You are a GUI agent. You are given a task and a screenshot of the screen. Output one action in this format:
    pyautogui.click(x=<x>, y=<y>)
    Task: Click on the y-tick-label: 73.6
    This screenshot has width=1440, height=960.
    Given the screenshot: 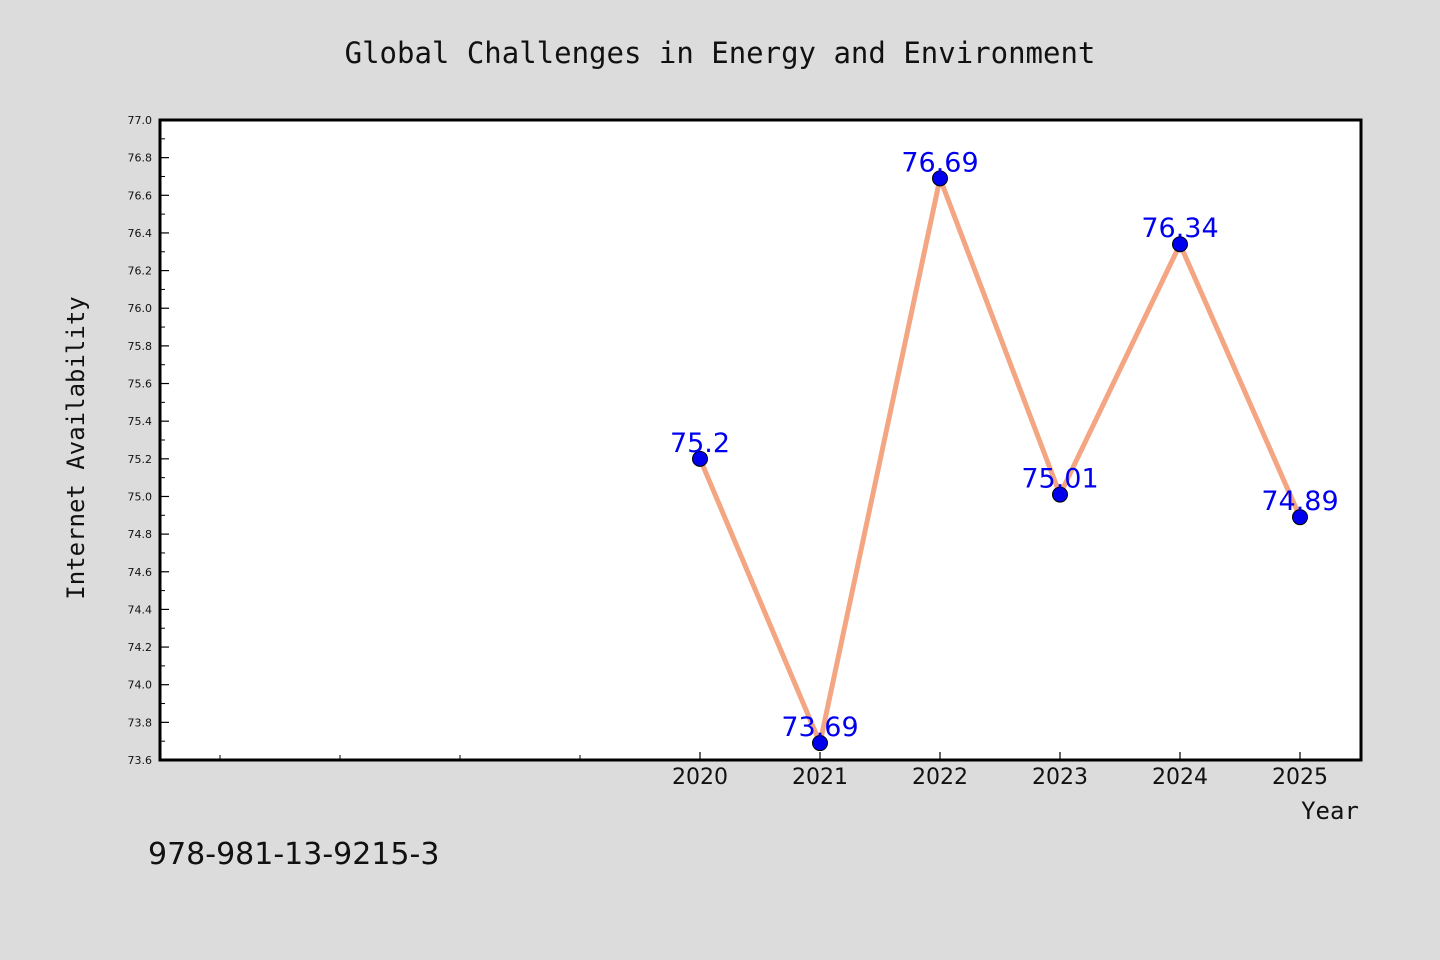 What is the action you would take?
    pyautogui.click(x=140, y=760)
    